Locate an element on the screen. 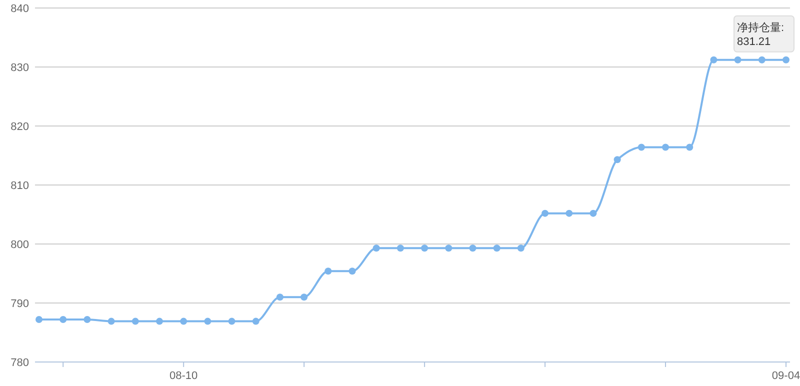 This screenshot has width=800, height=386. y-tick-label: 800 is located at coordinates (19, 245).